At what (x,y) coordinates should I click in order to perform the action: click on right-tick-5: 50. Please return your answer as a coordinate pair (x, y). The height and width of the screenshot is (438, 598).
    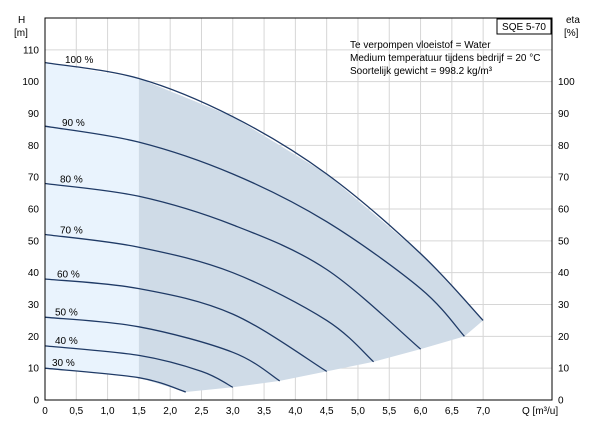
    Looking at the image, I should click on (564, 241).